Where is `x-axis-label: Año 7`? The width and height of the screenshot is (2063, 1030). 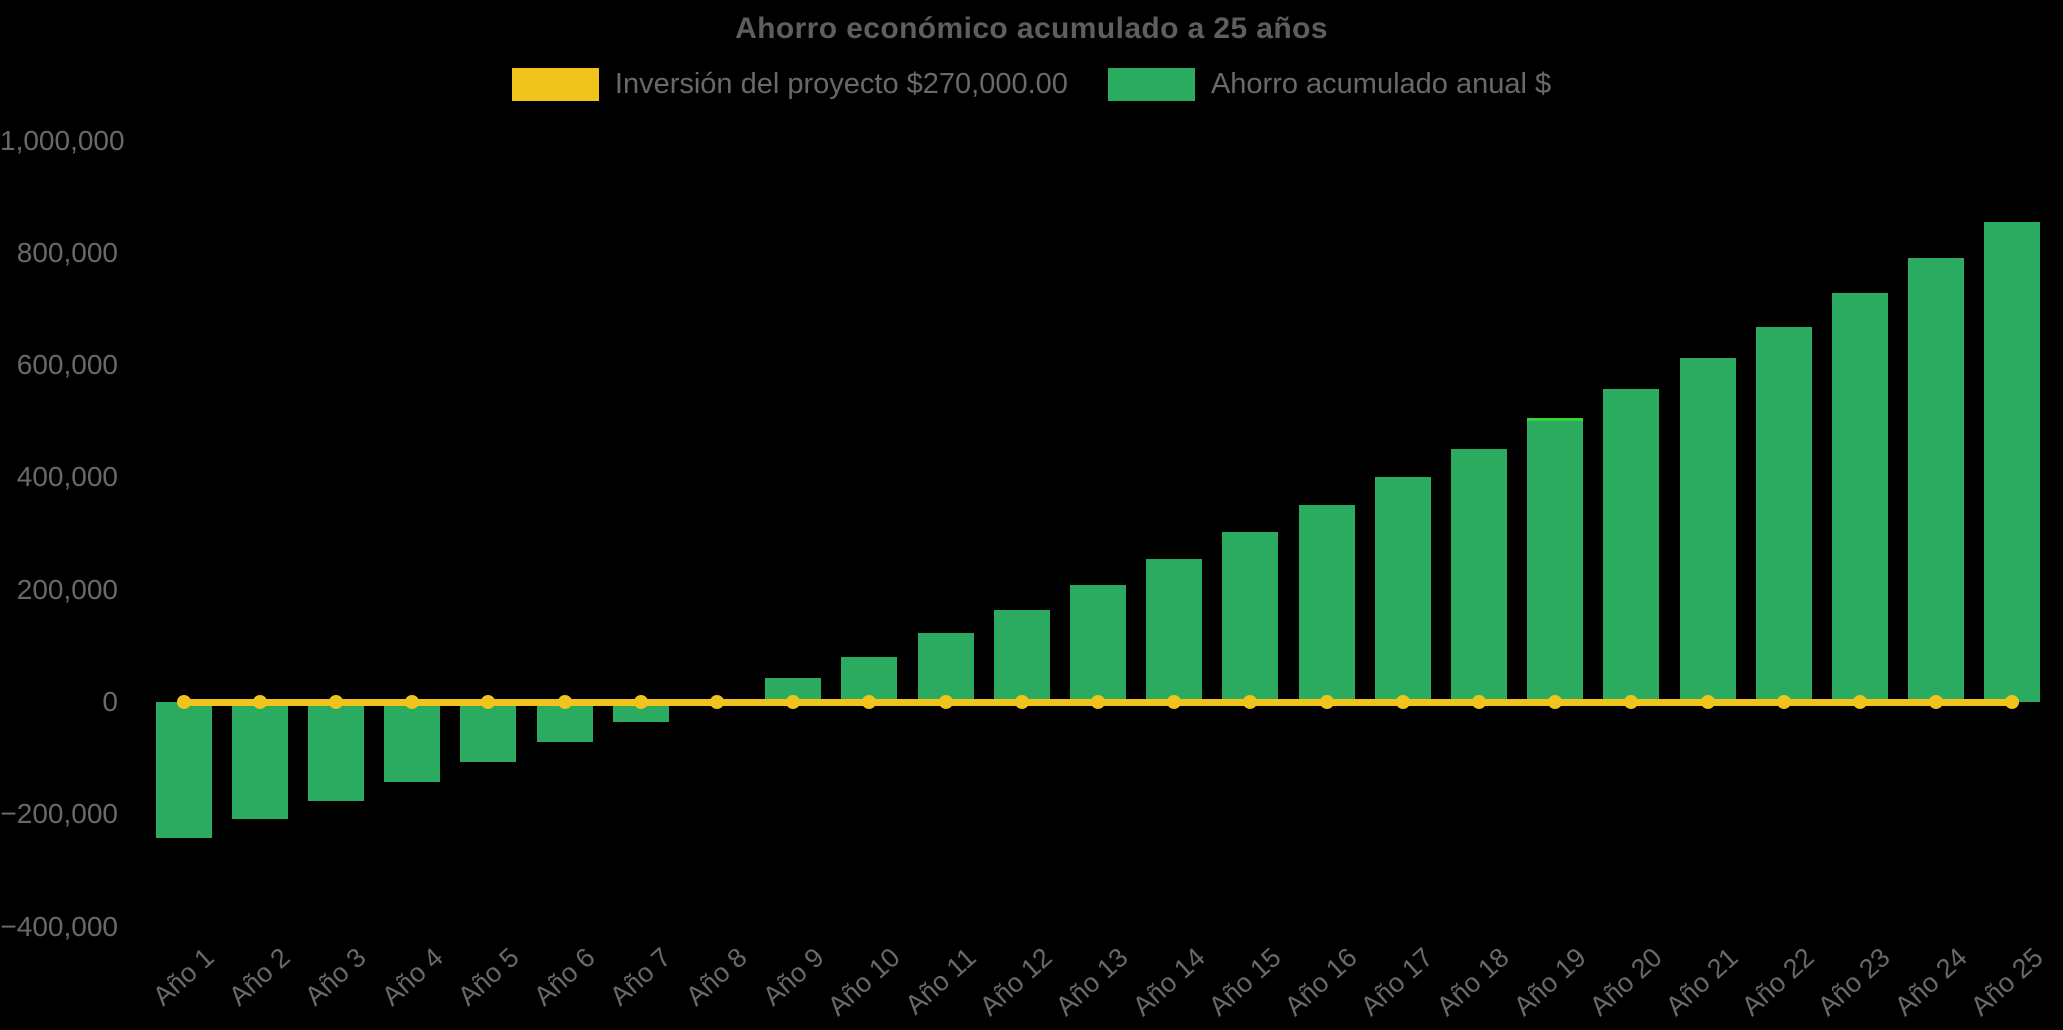 x-axis-label: Año 7 is located at coordinates (640, 977).